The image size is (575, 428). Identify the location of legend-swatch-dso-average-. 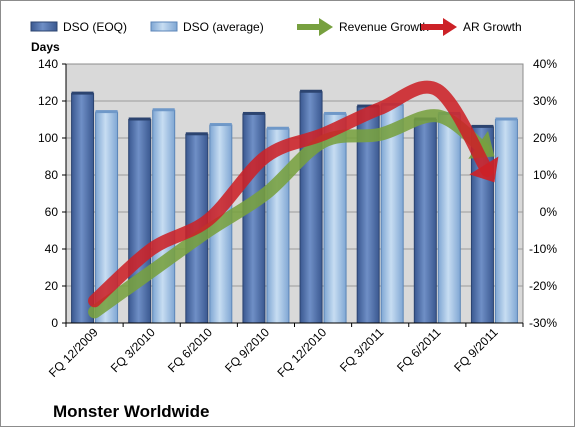
(164, 26).